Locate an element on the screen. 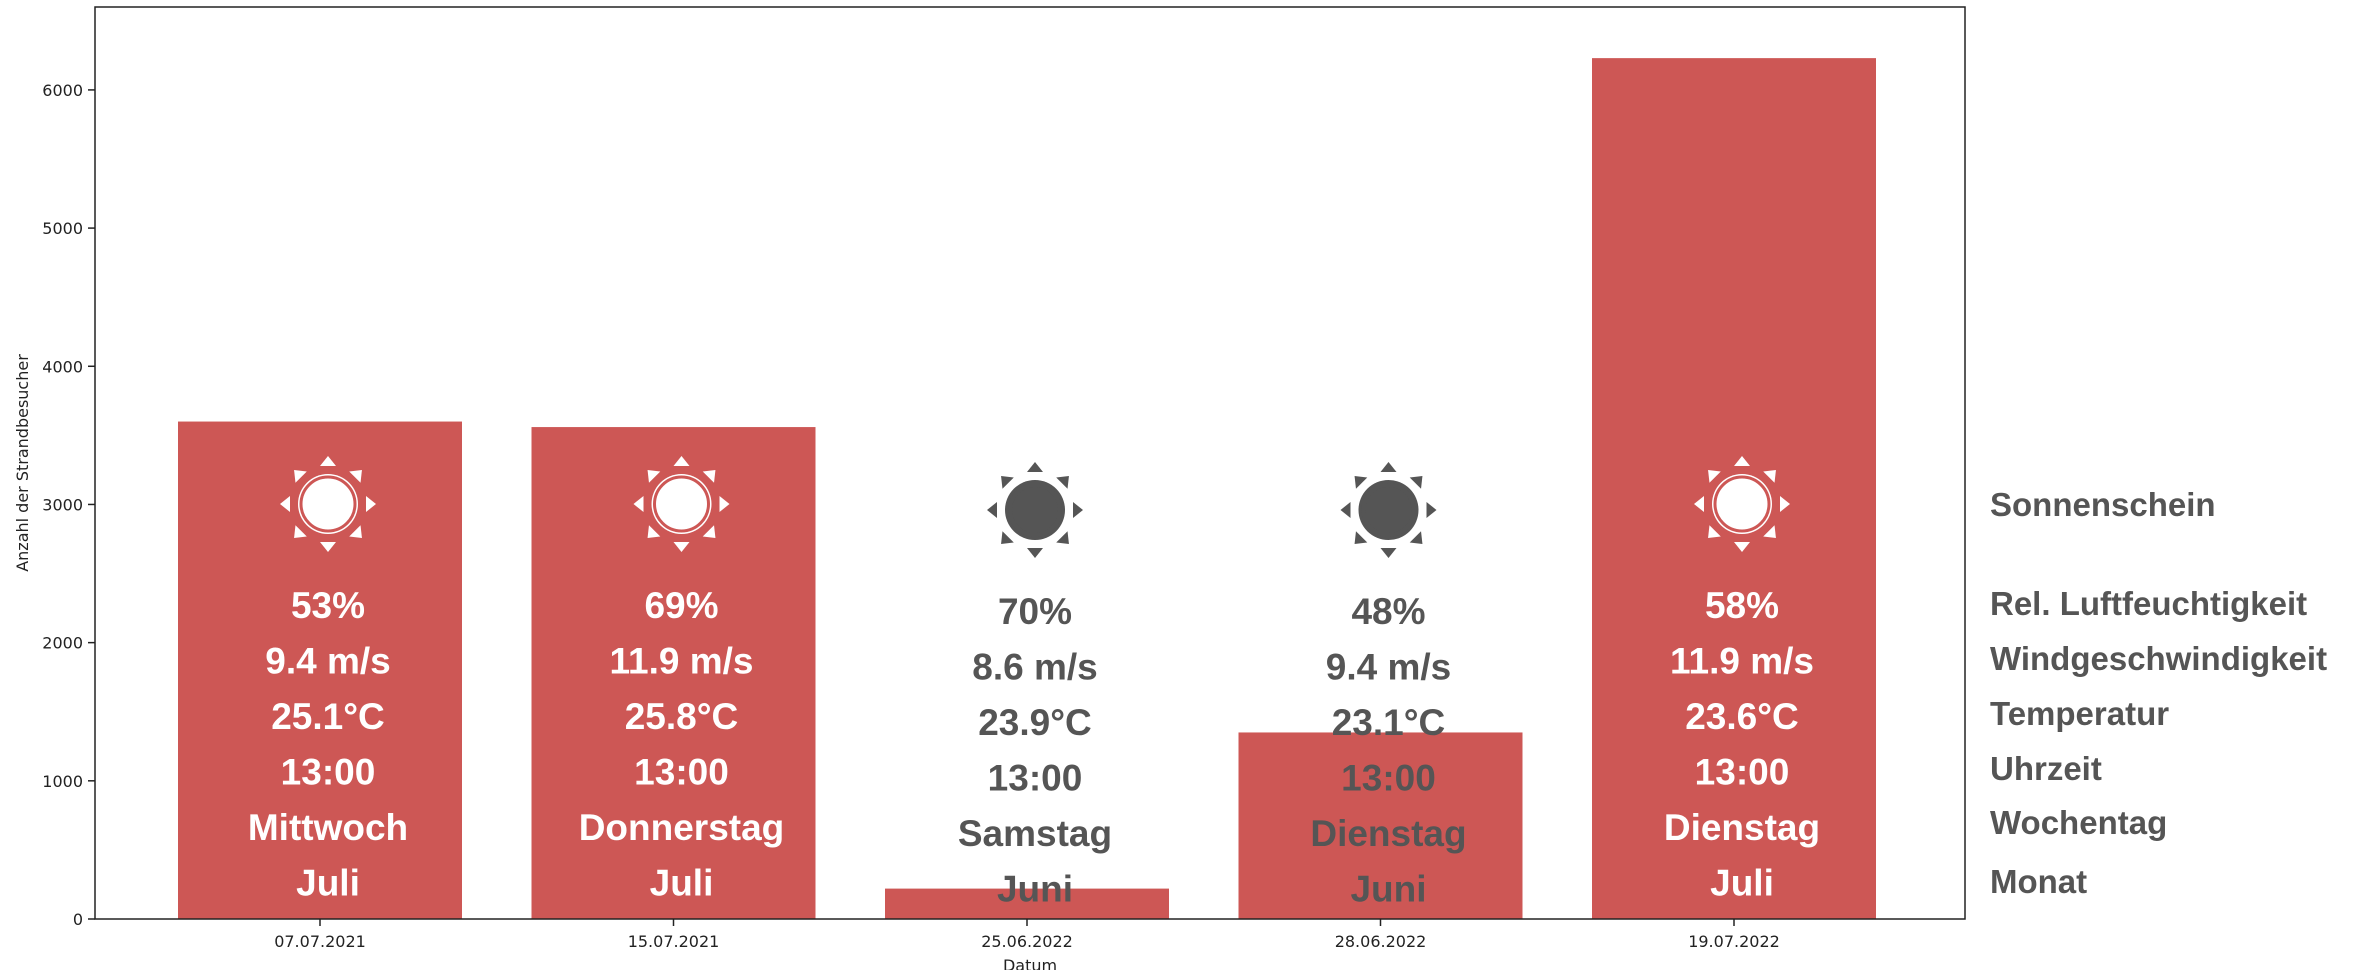  annotation-temperature: 23.6°C is located at coordinates (1742, 716).